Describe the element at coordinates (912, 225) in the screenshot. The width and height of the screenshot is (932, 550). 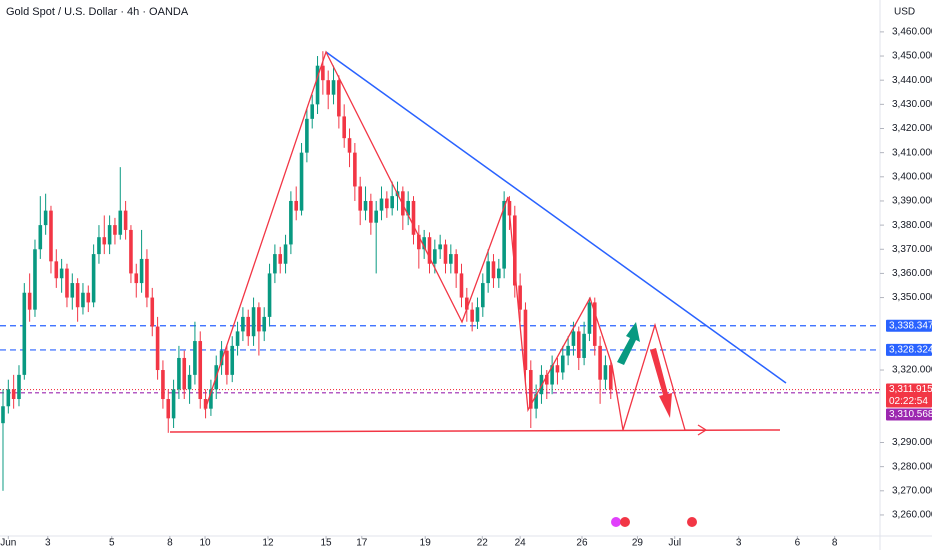
I see `y-tick-label: 3,380.000` at that location.